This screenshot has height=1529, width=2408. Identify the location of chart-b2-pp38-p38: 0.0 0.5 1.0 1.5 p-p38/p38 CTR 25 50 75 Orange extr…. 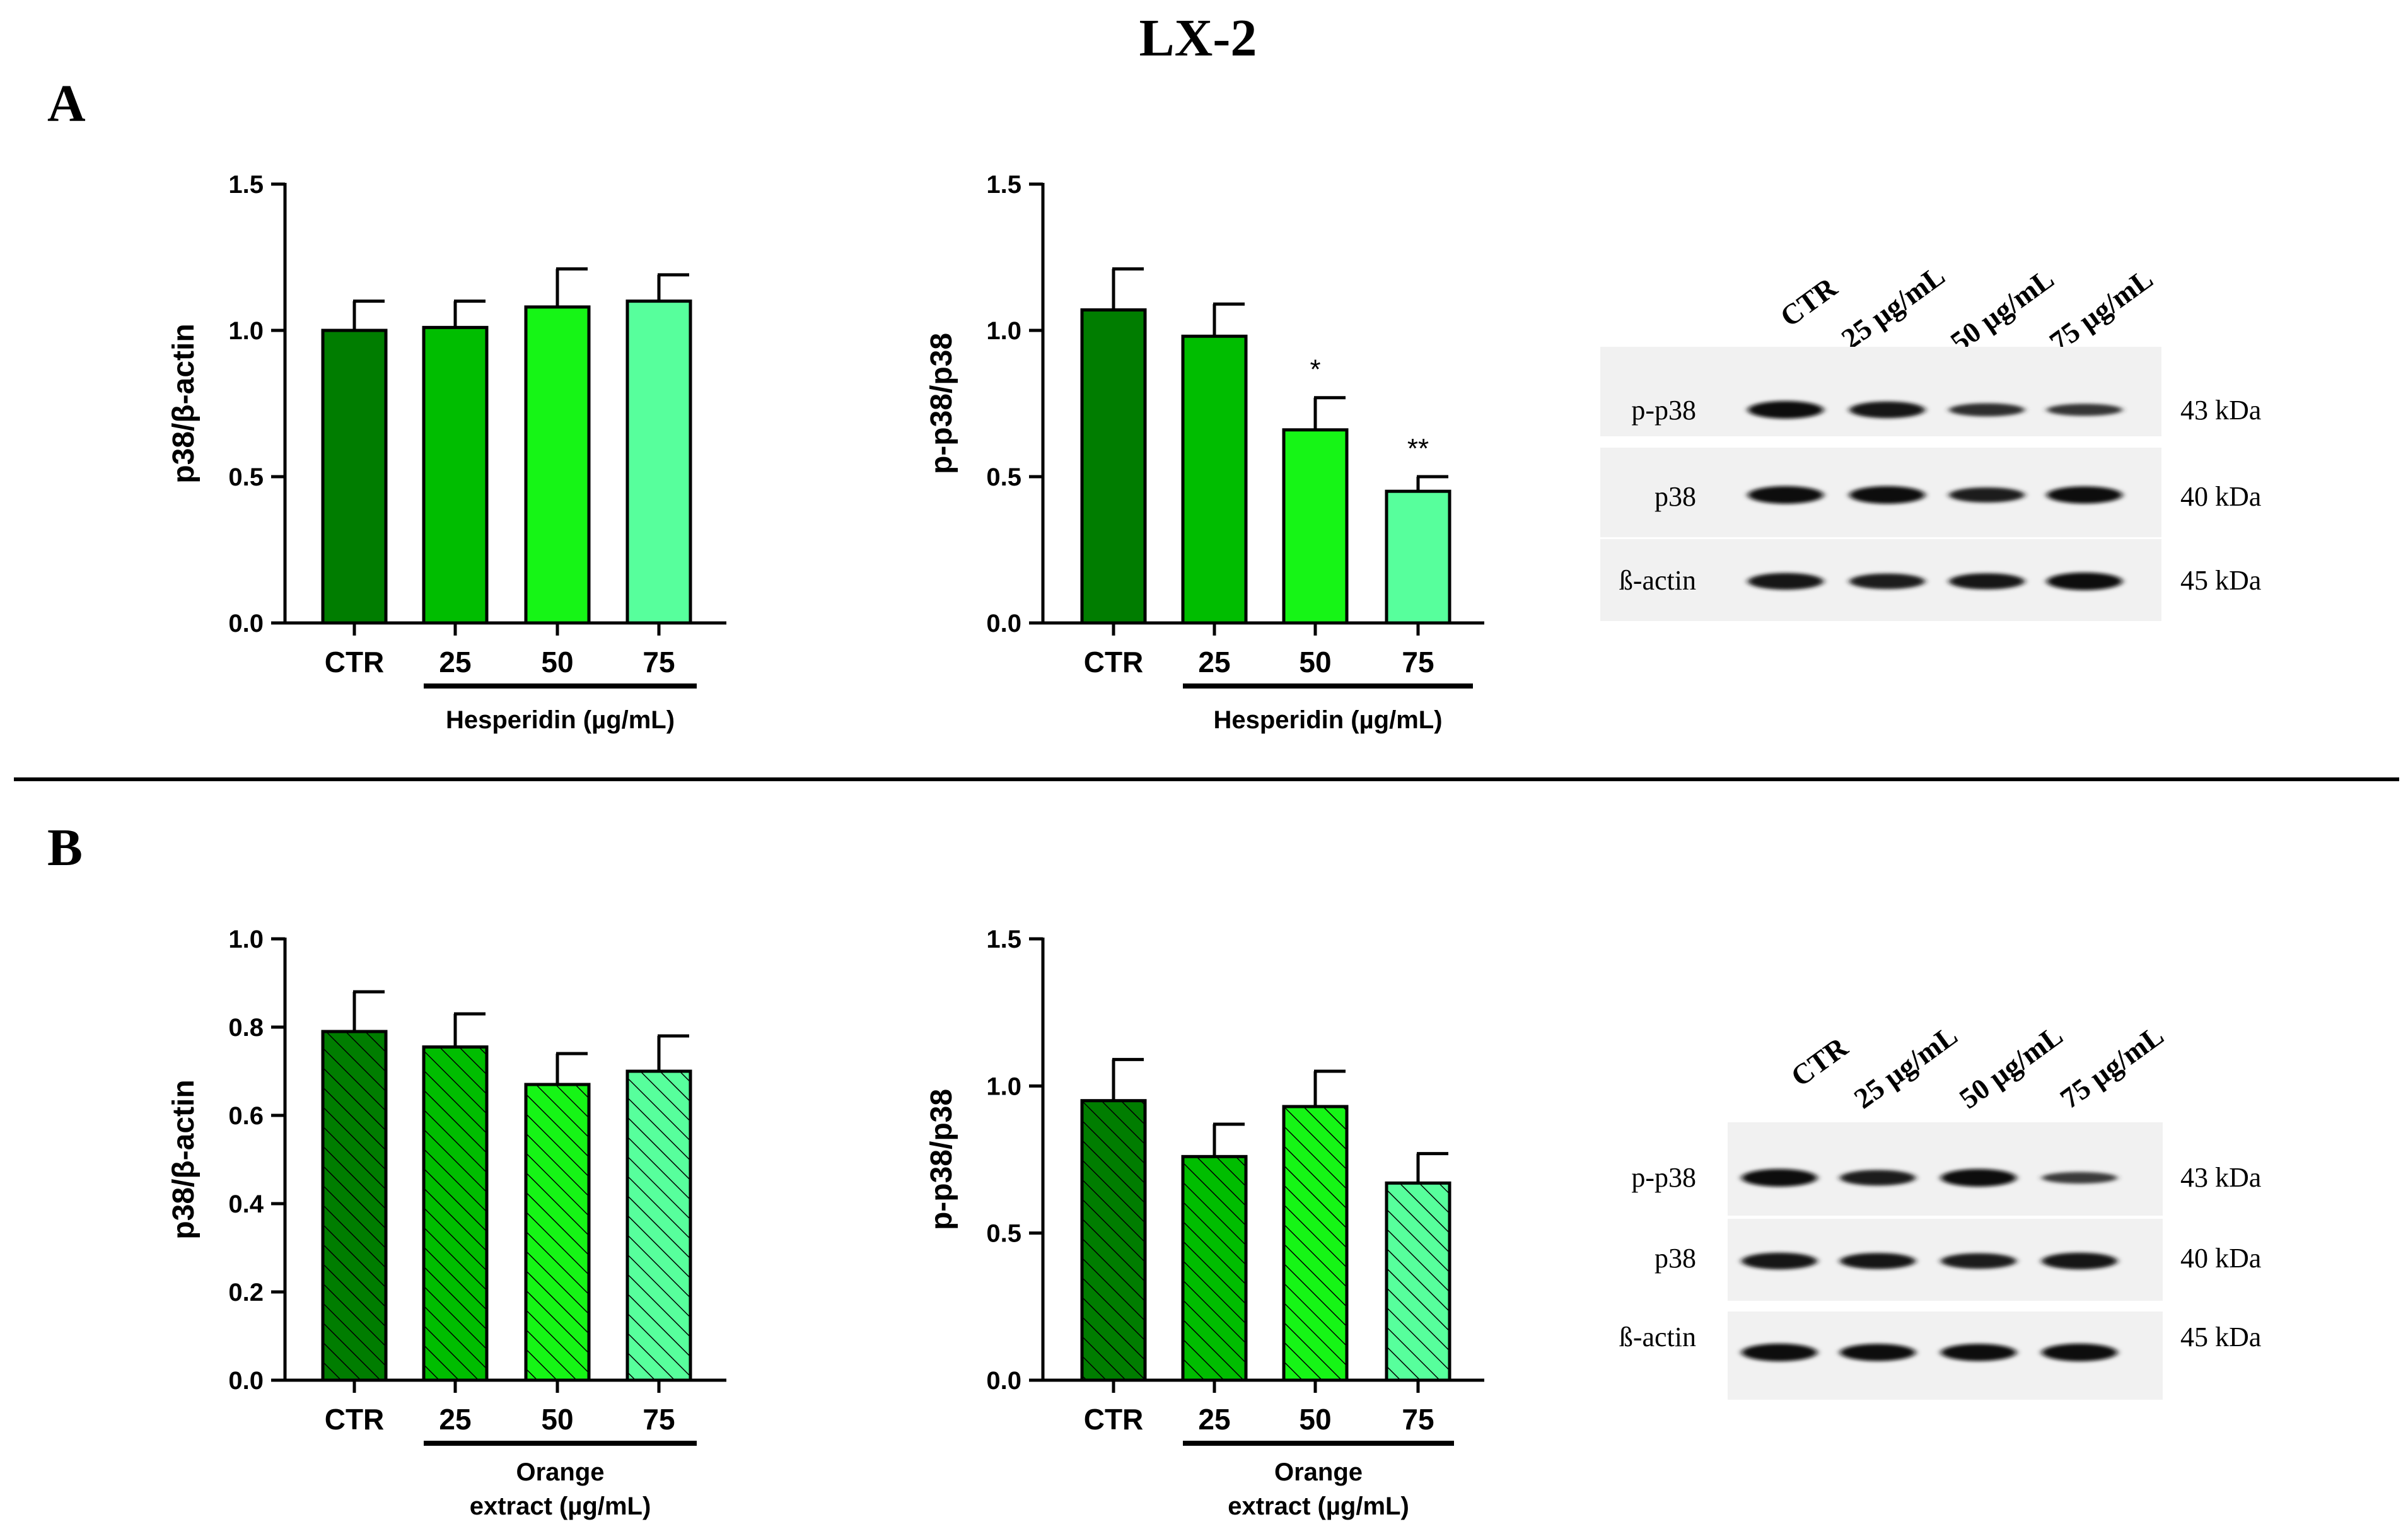
(1204, 1223).